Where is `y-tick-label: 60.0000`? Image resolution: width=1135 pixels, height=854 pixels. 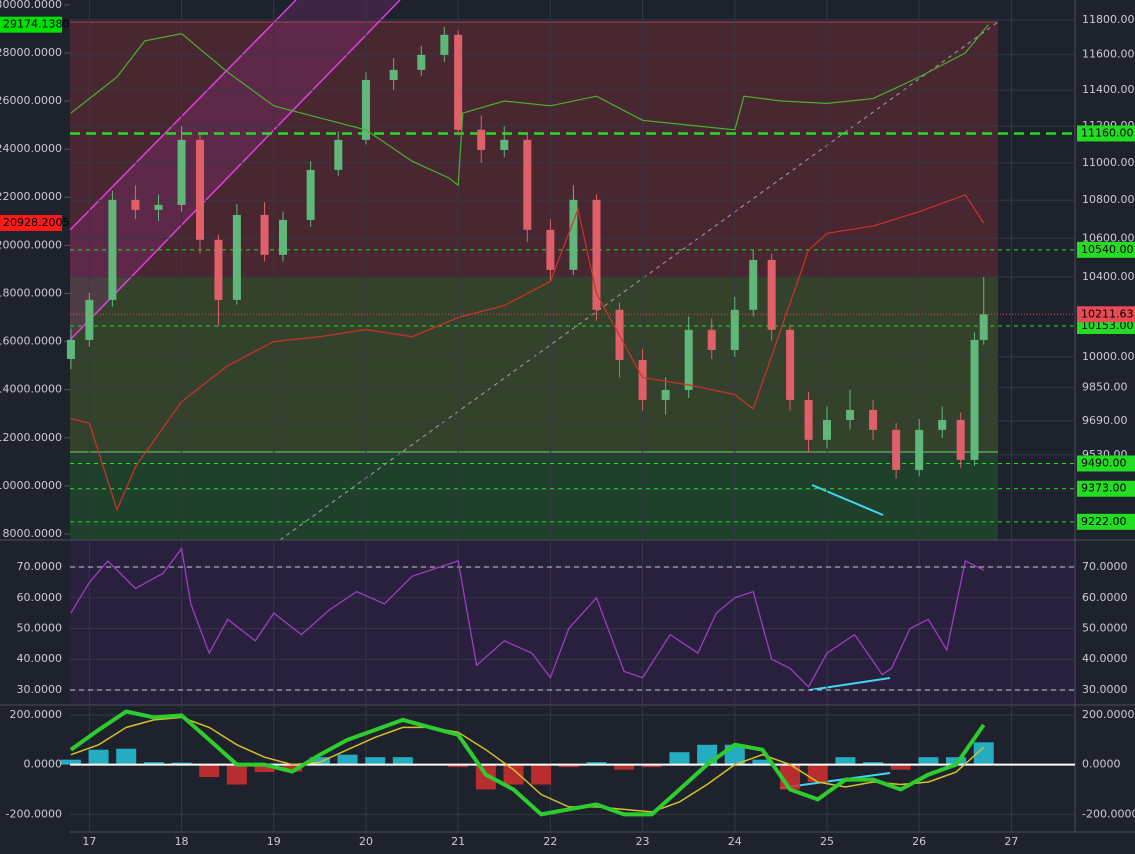
y-tick-label: 60.0000 is located at coordinates (1105, 597).